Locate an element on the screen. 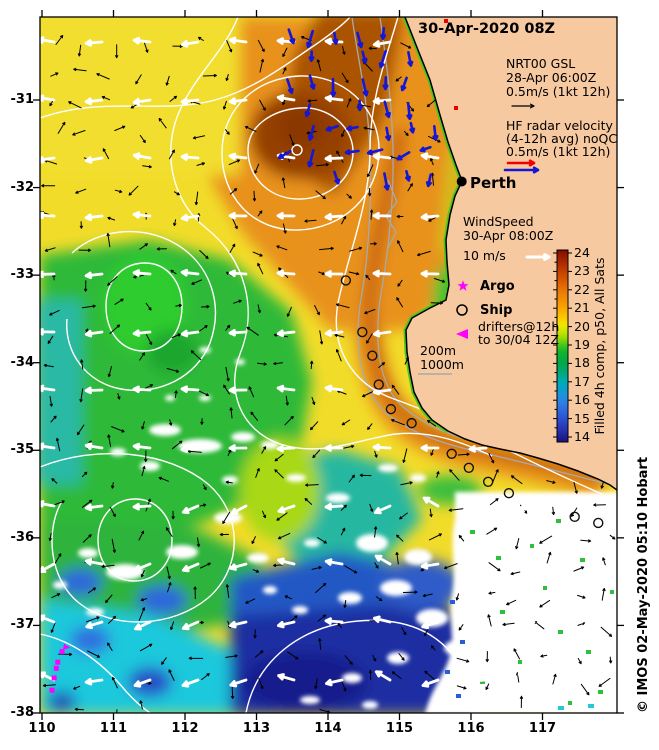  x-tick-label: 111 is located at coordinates (113, 728).